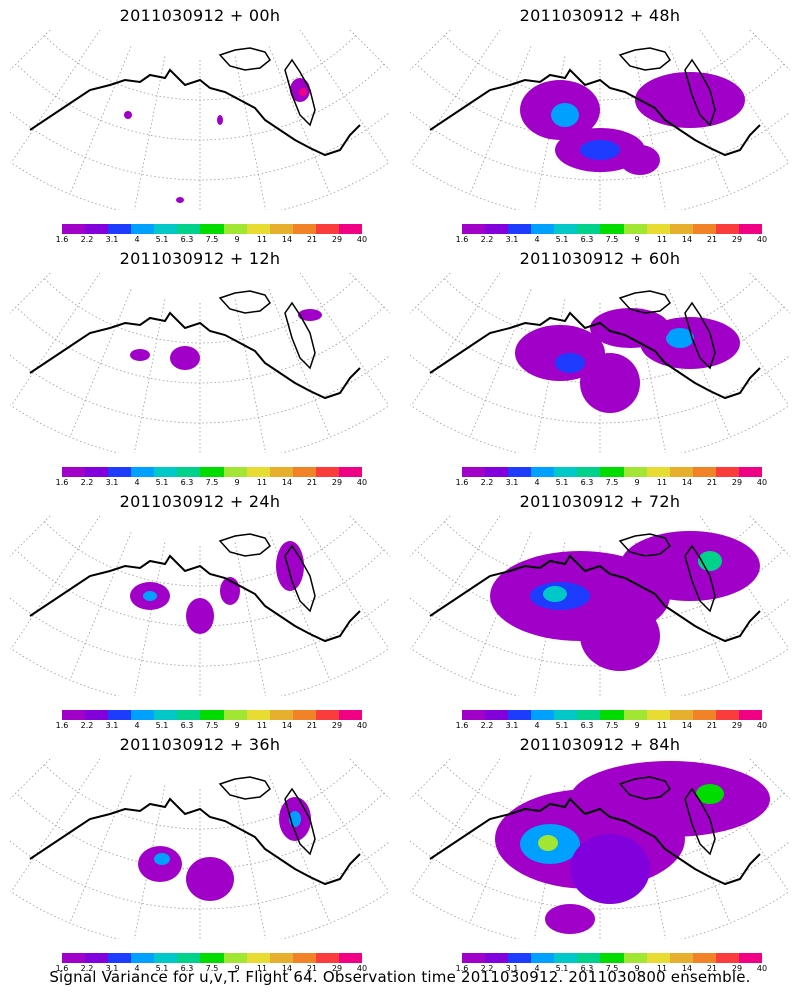 This screenshot has height=1000, width=800. I want to click on panel-title: 2011030912 + 72h, so click(600, 501).